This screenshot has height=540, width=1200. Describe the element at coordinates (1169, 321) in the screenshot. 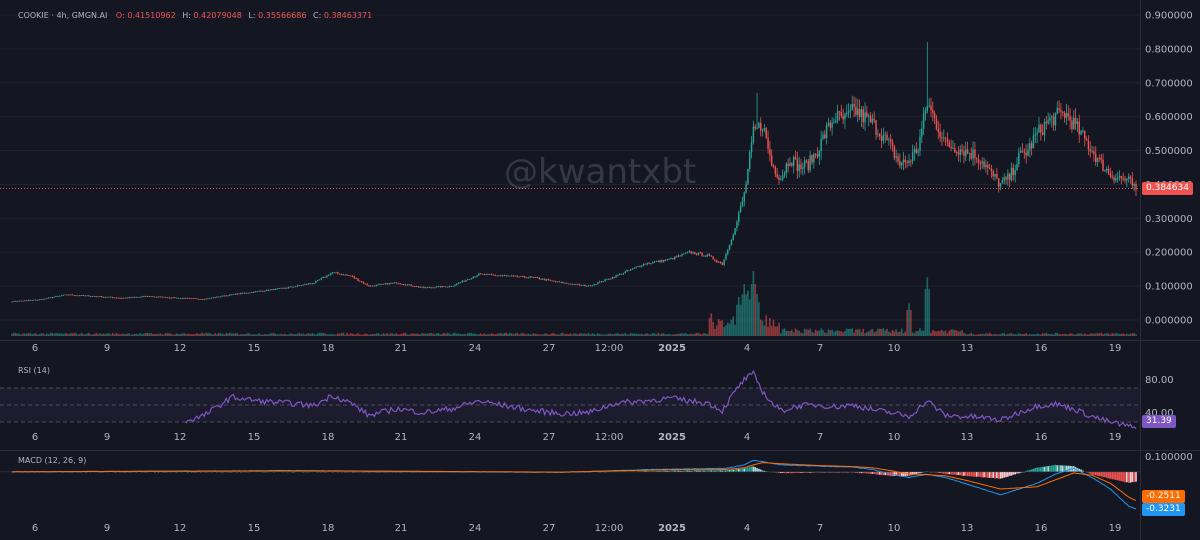

I see `price-axis-tick: 0.000000` at that location.